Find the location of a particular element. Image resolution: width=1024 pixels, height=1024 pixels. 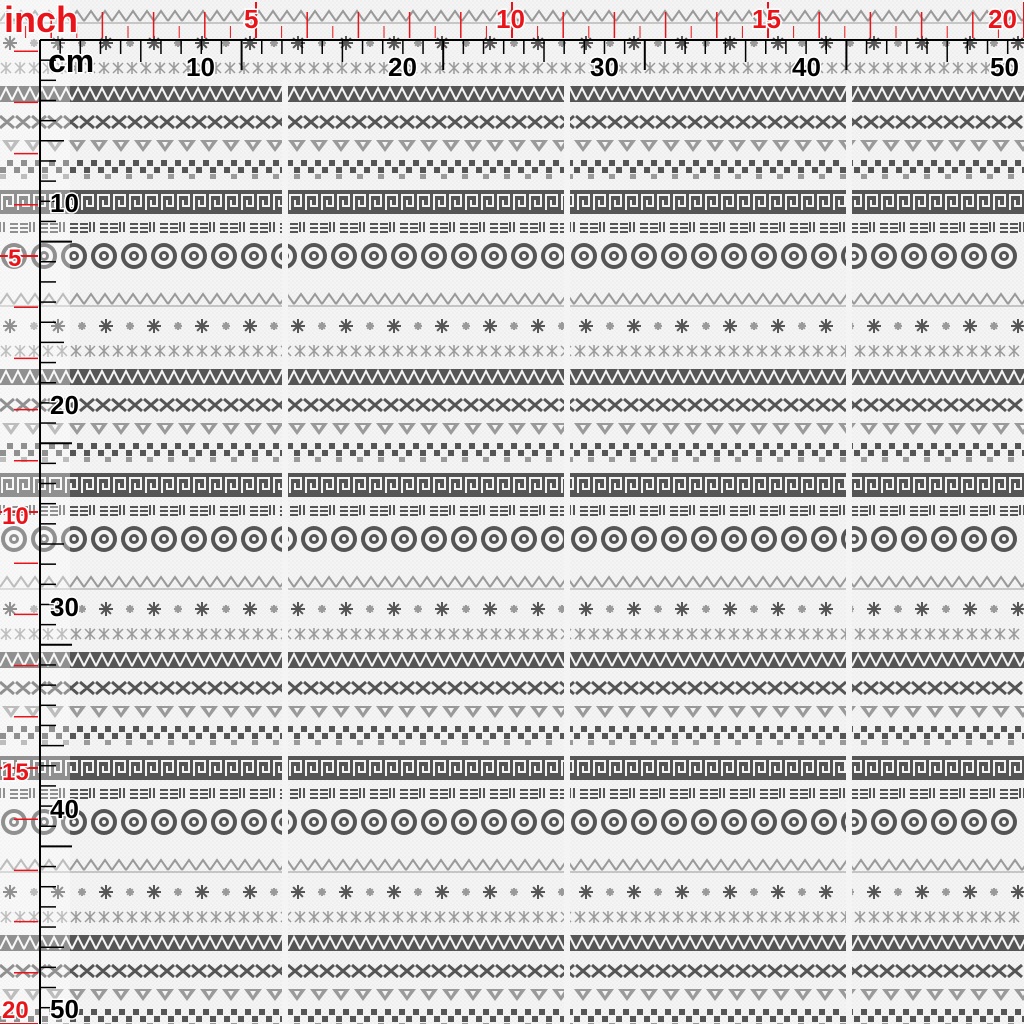

top-inch-ticks is located at coordinates (524, 20).